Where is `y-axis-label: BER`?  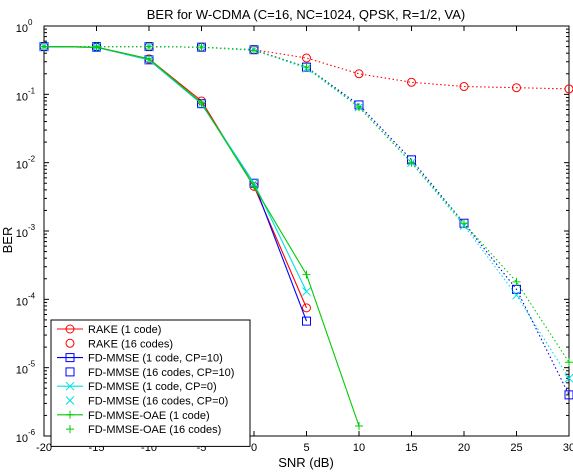
y-axis-label: BER is located at coordinates (7, 240).